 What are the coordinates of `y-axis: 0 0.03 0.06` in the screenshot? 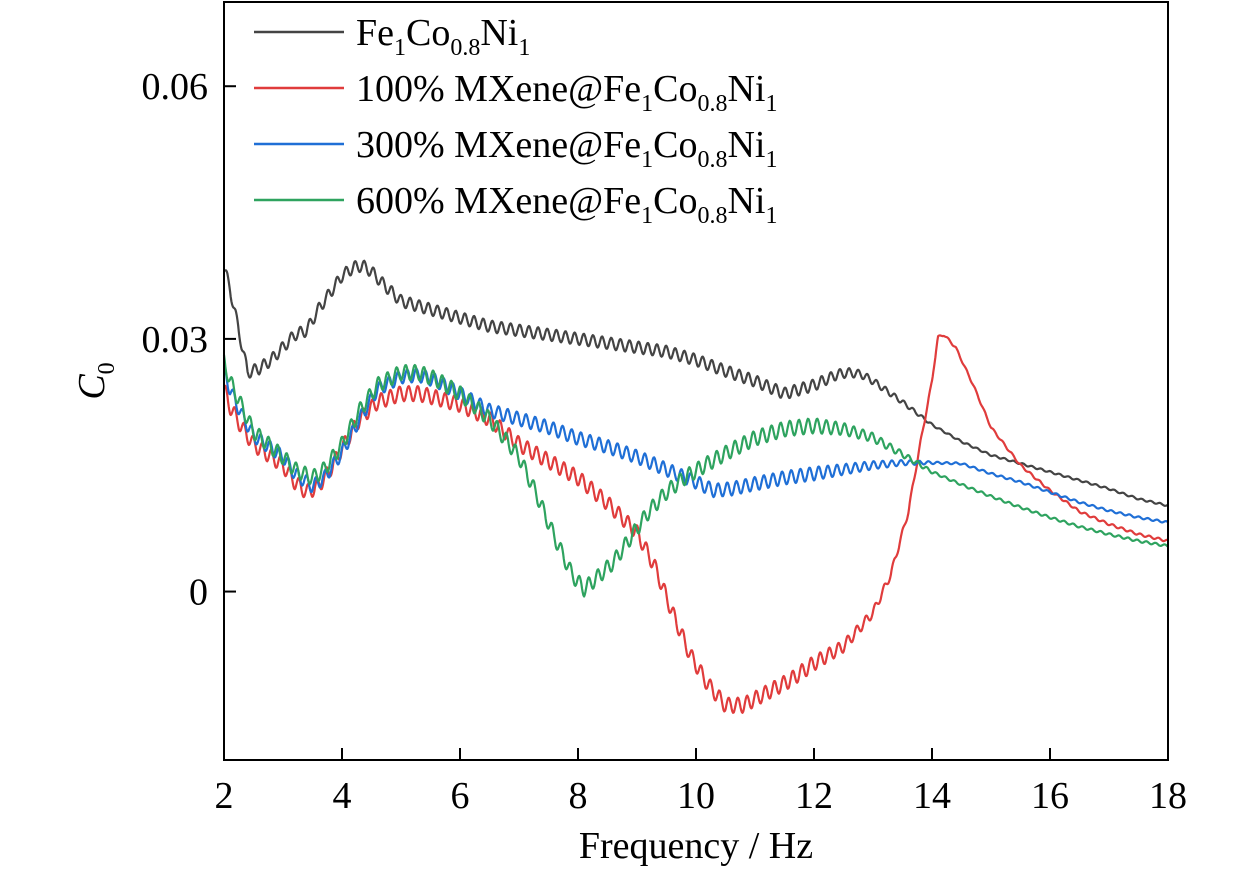 It's located at (189, 340).